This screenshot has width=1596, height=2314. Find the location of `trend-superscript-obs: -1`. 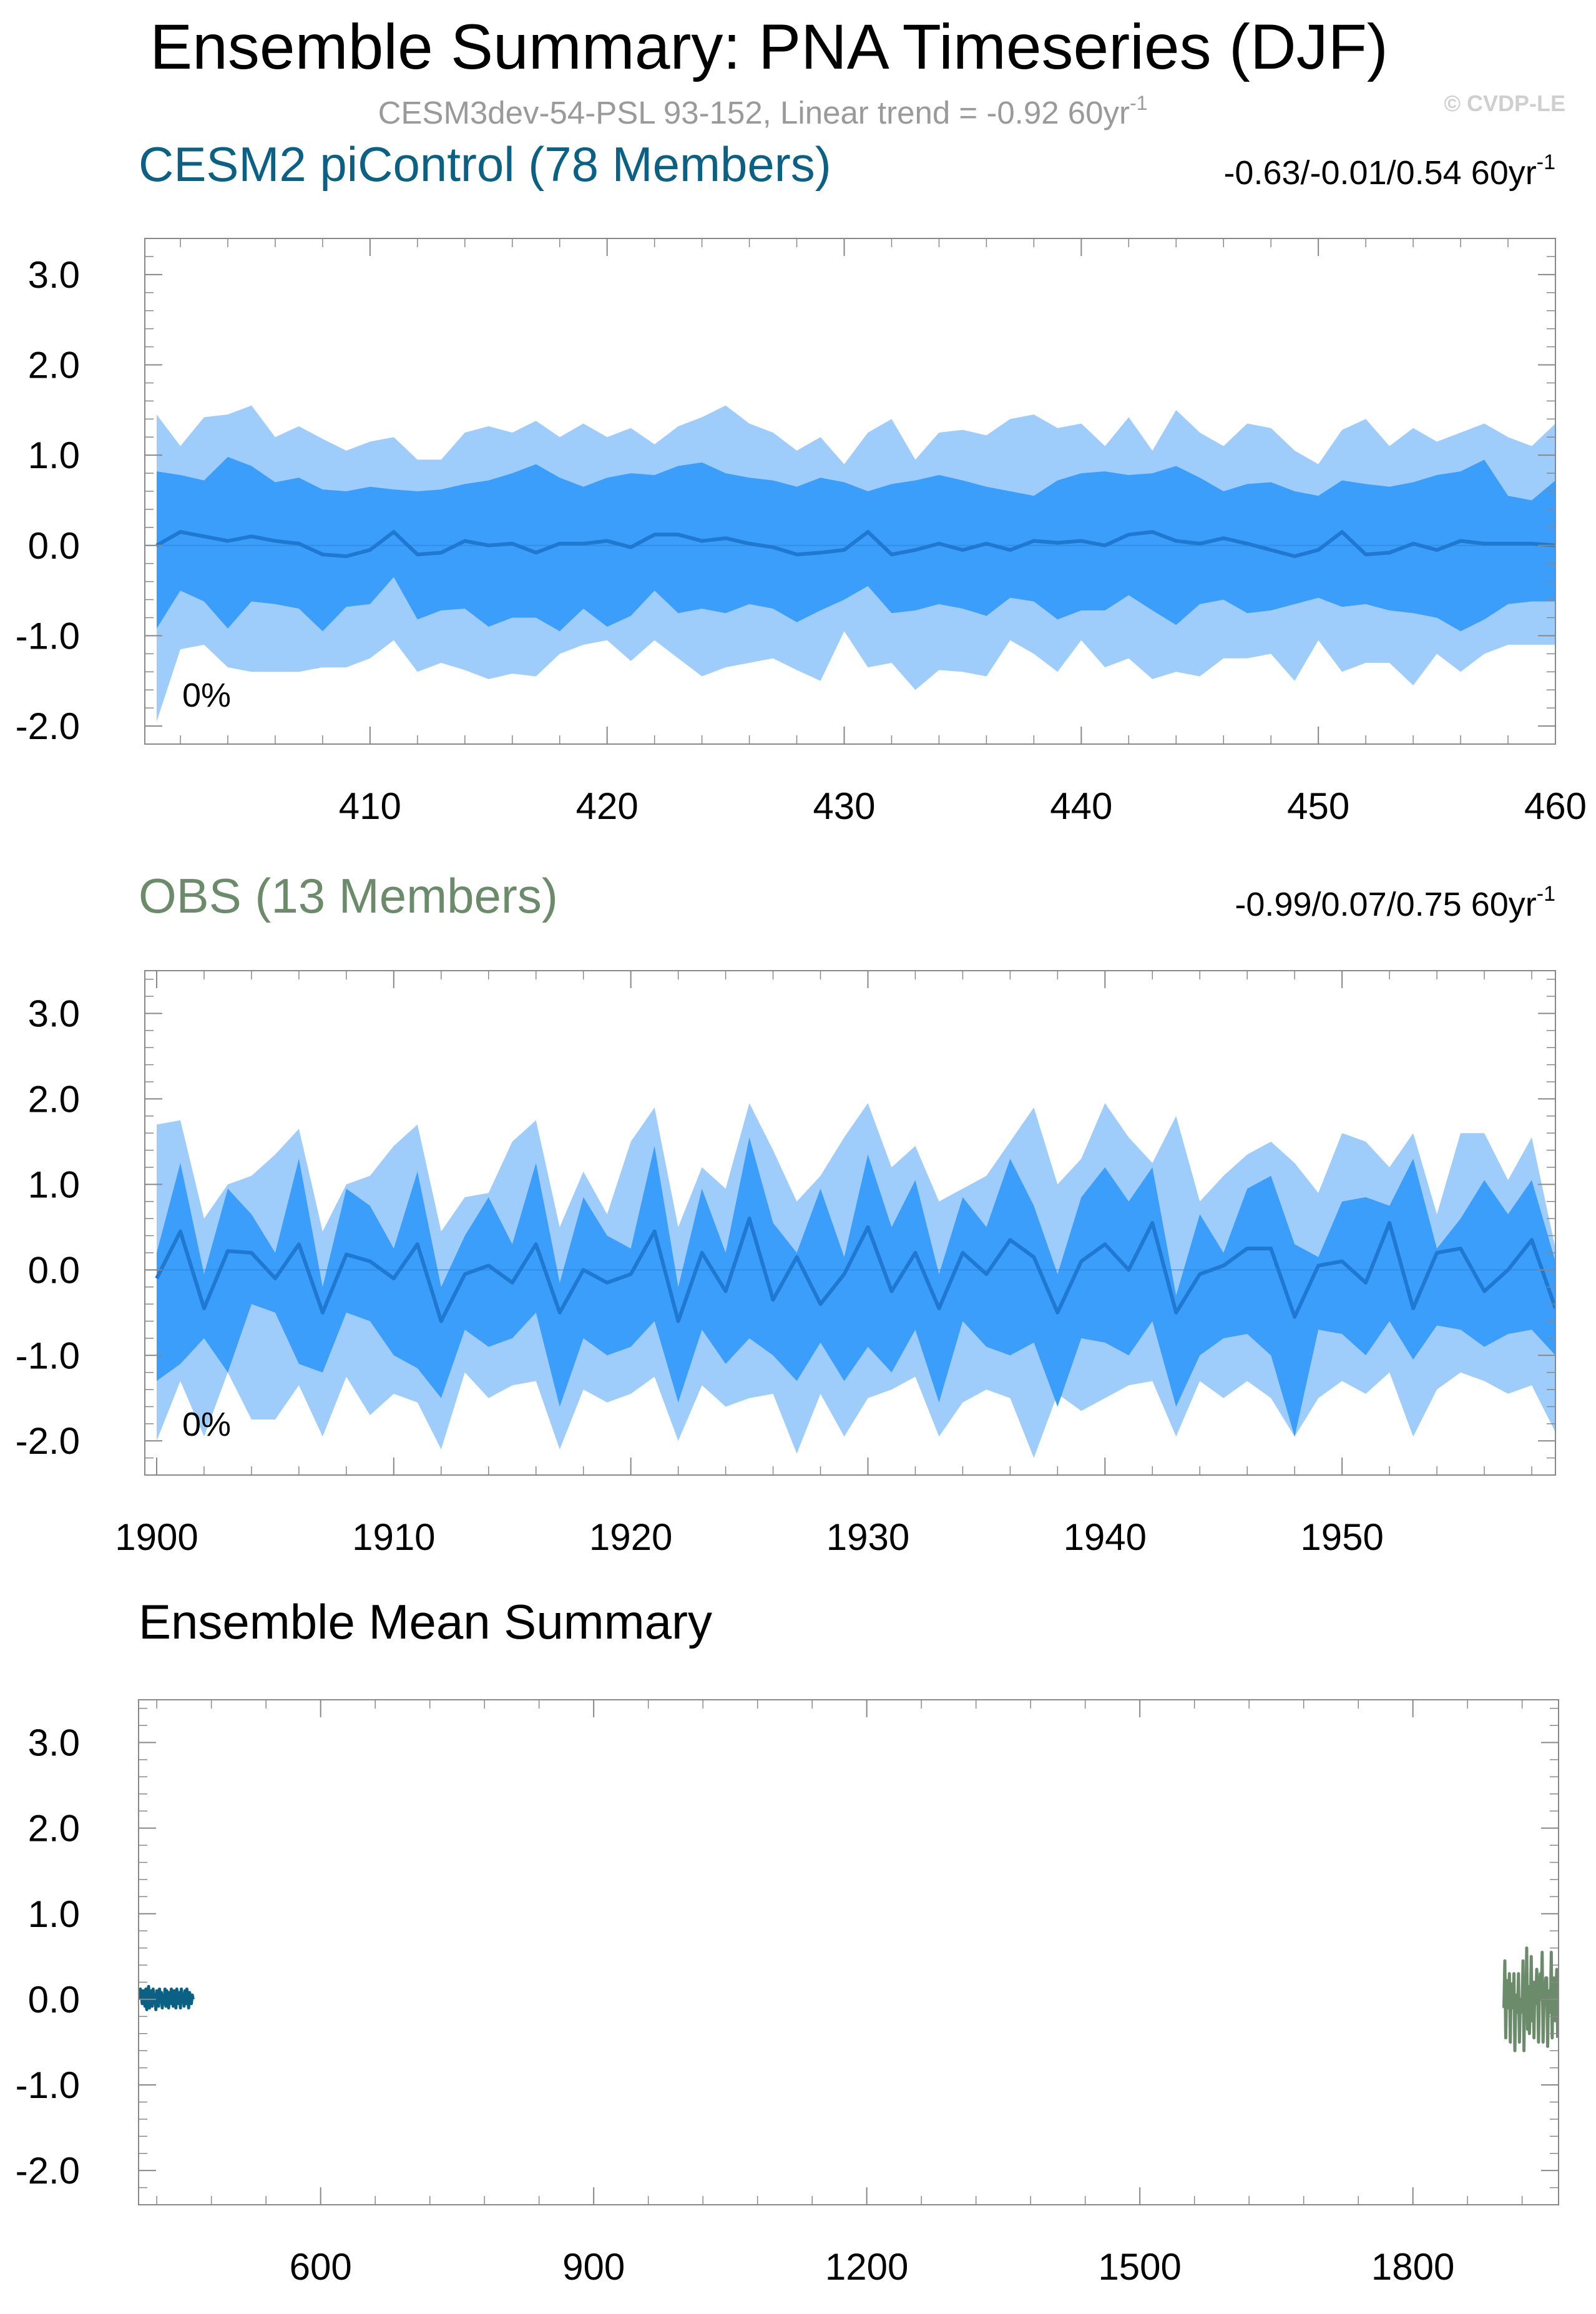

trend-superscript-obs: -1 is located at coordinates (1546, 894).